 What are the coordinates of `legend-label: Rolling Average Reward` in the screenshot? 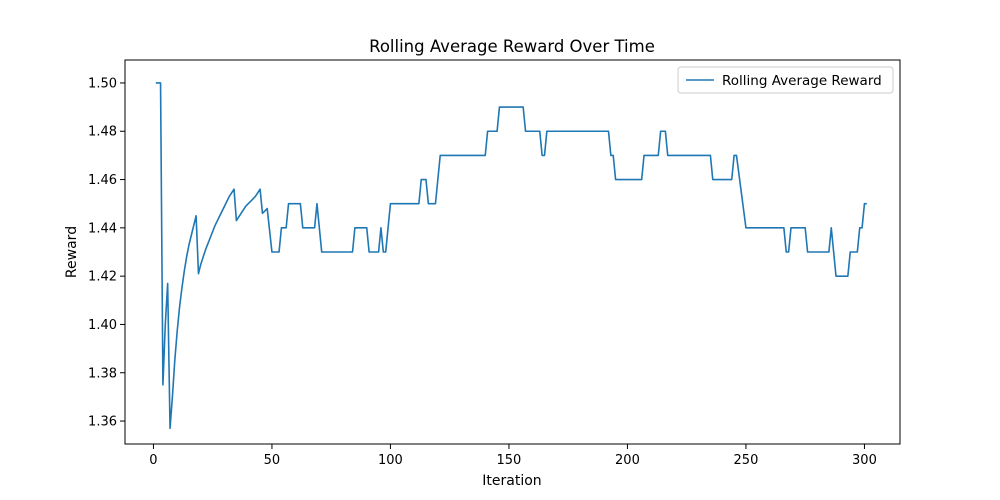 It's located at (802, 81).